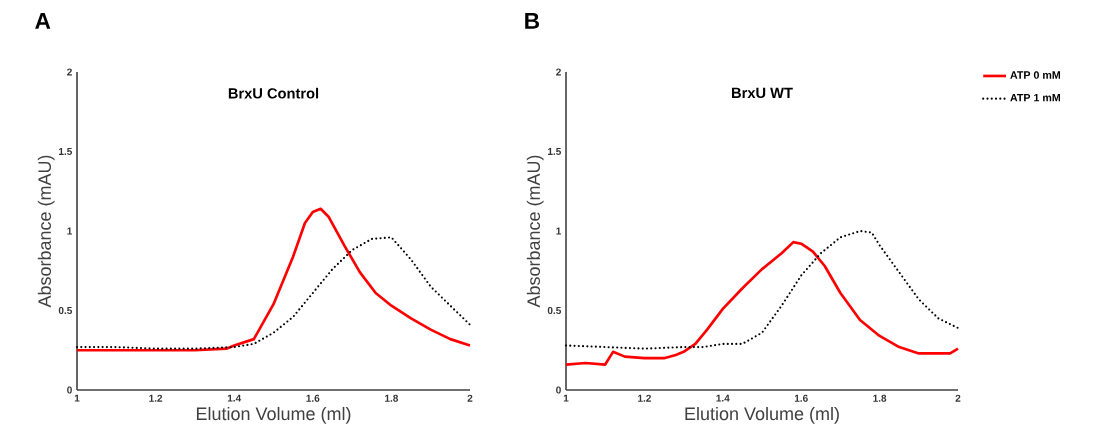  I want to click on text: BrxU WT, so click(762, 93).